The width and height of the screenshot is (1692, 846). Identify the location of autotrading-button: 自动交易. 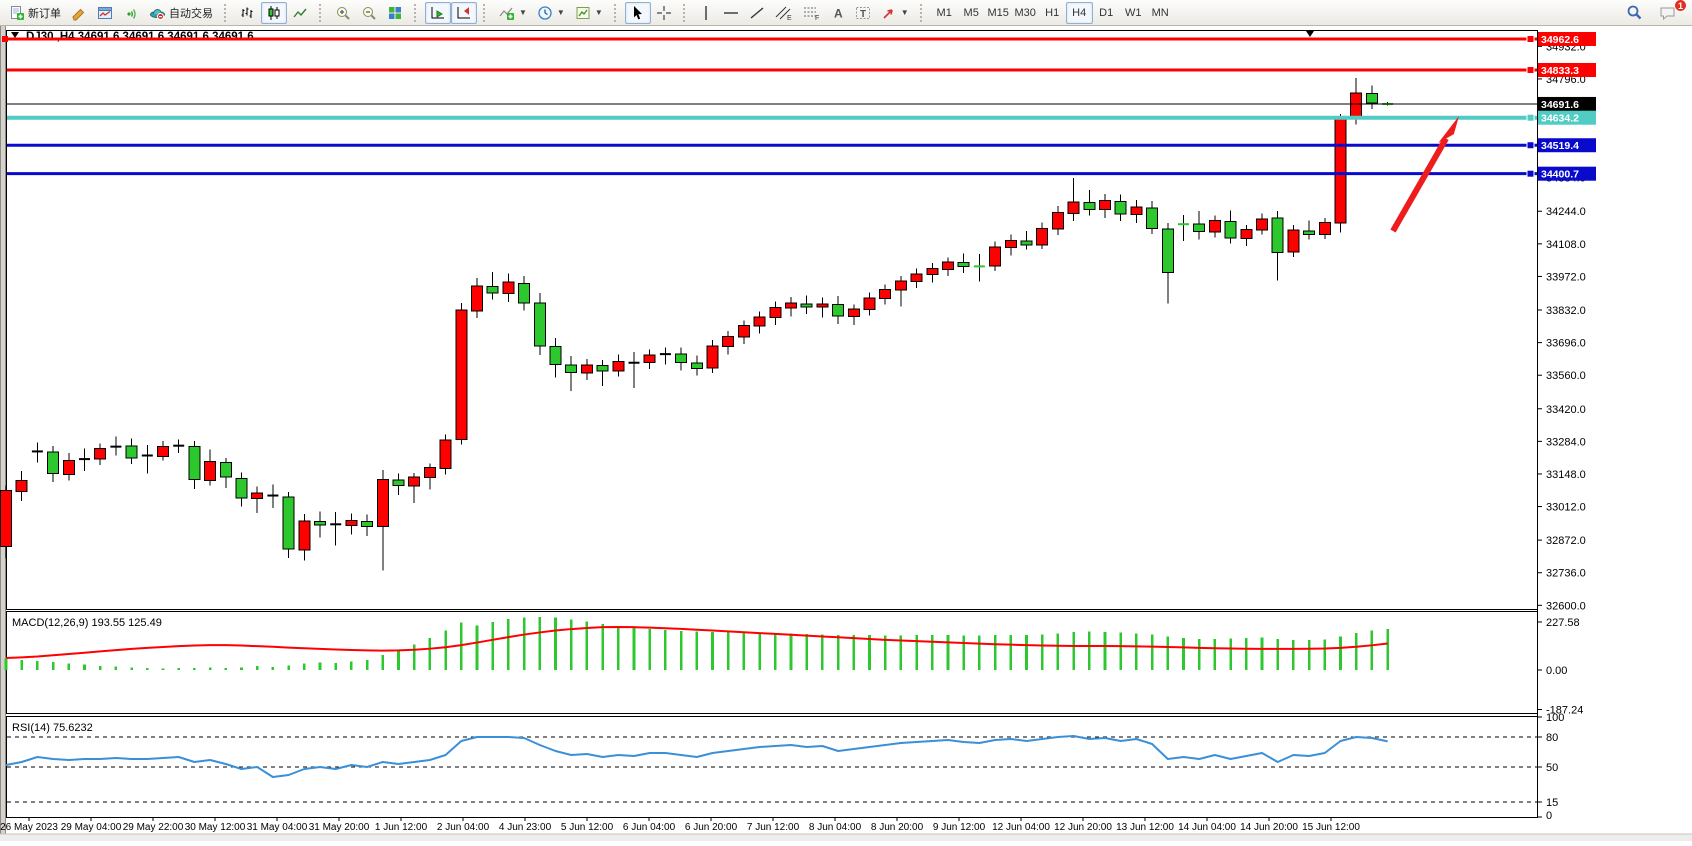
(181, 13).